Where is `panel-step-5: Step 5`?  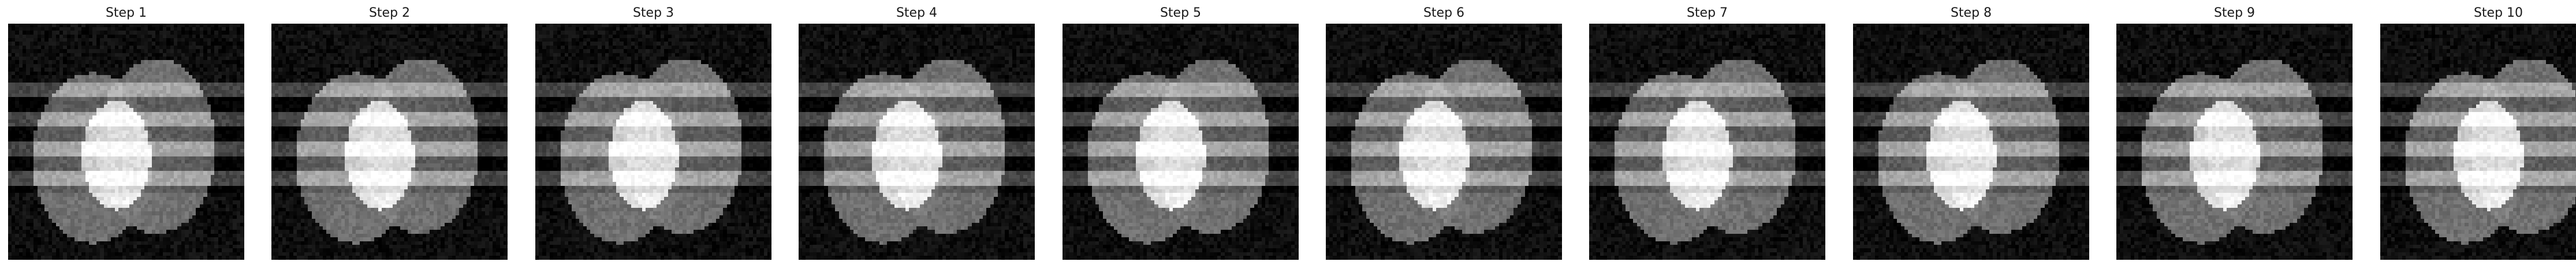
panel-step-5: Step 5 is located at coordinates (1181, 132).